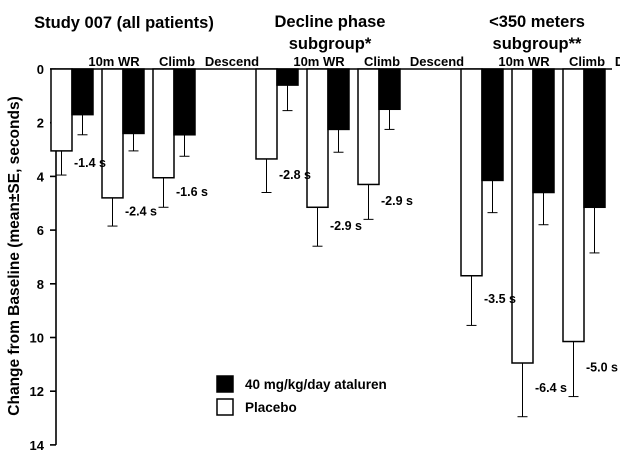 The height and width of the screenshot is (454, 620). What do you see at coordinates (141, 212) in the screenshot?
I see `difference-label: -2.4 s` at bounding box center [141, 212].